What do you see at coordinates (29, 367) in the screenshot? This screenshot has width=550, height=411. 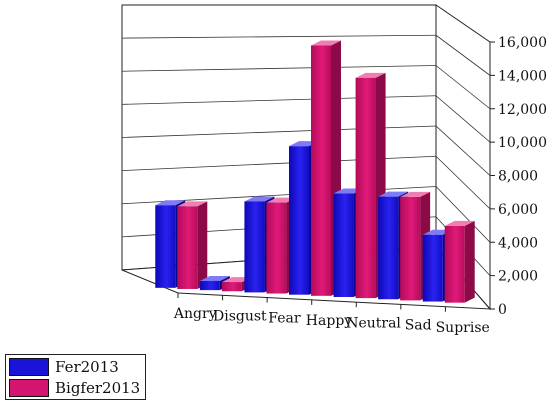 I see `legend-swatch-fer2013` at bounding box center [29, 367].